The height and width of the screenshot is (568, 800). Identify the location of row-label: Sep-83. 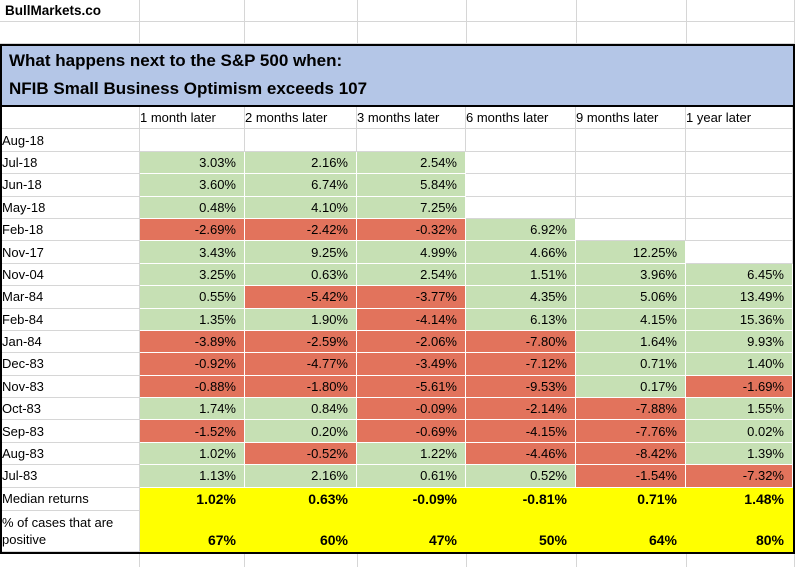
(71, 431).